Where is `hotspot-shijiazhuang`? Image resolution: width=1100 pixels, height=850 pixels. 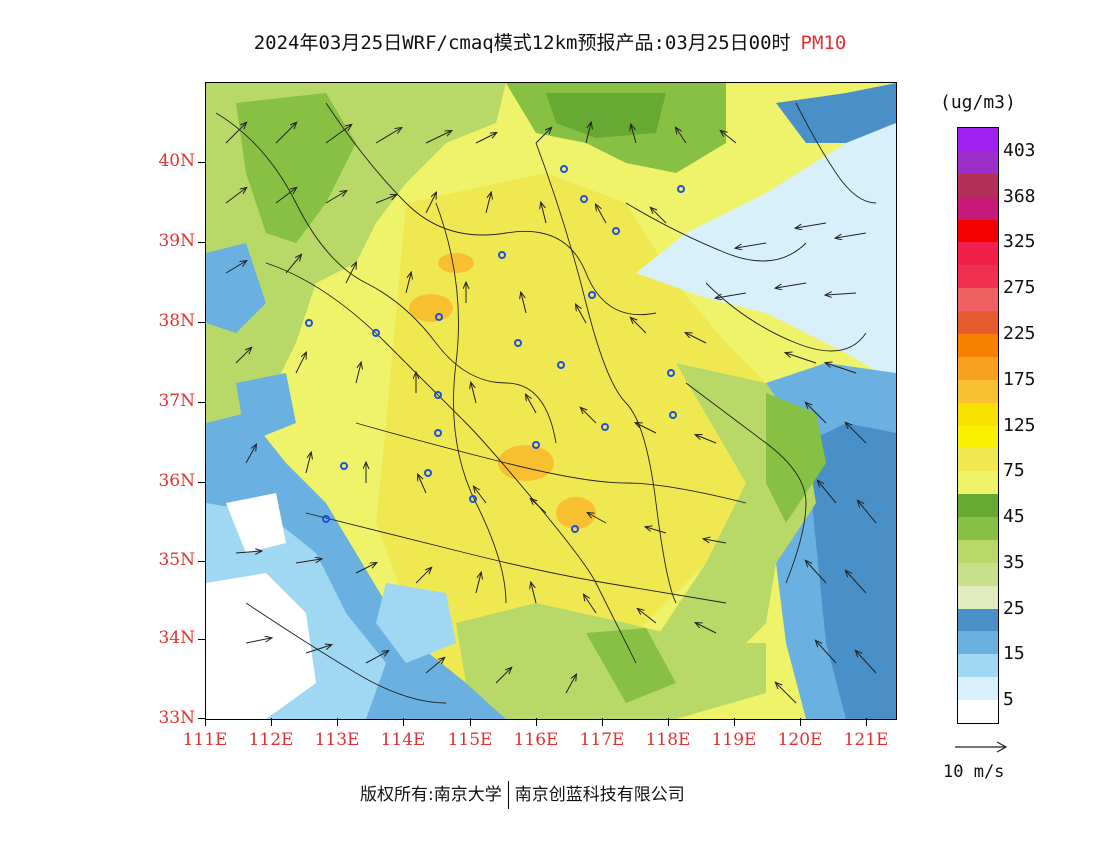 hotspot-shijiazhuang is located at coordinates (431, 308).